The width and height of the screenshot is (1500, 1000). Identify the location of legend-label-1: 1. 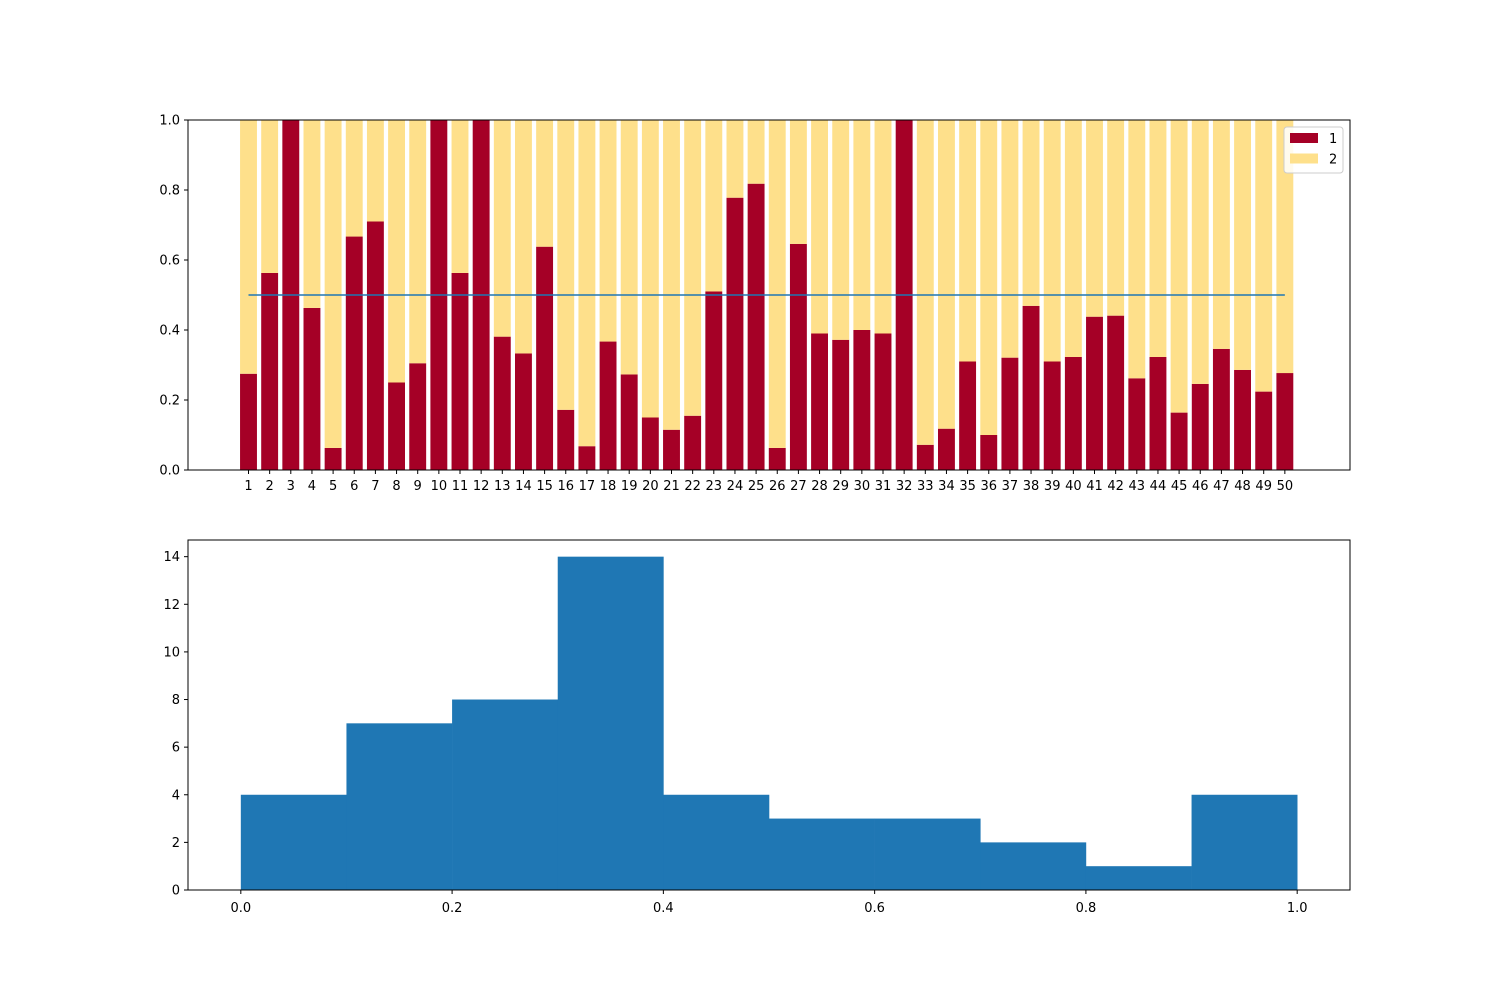
(1333, 139).